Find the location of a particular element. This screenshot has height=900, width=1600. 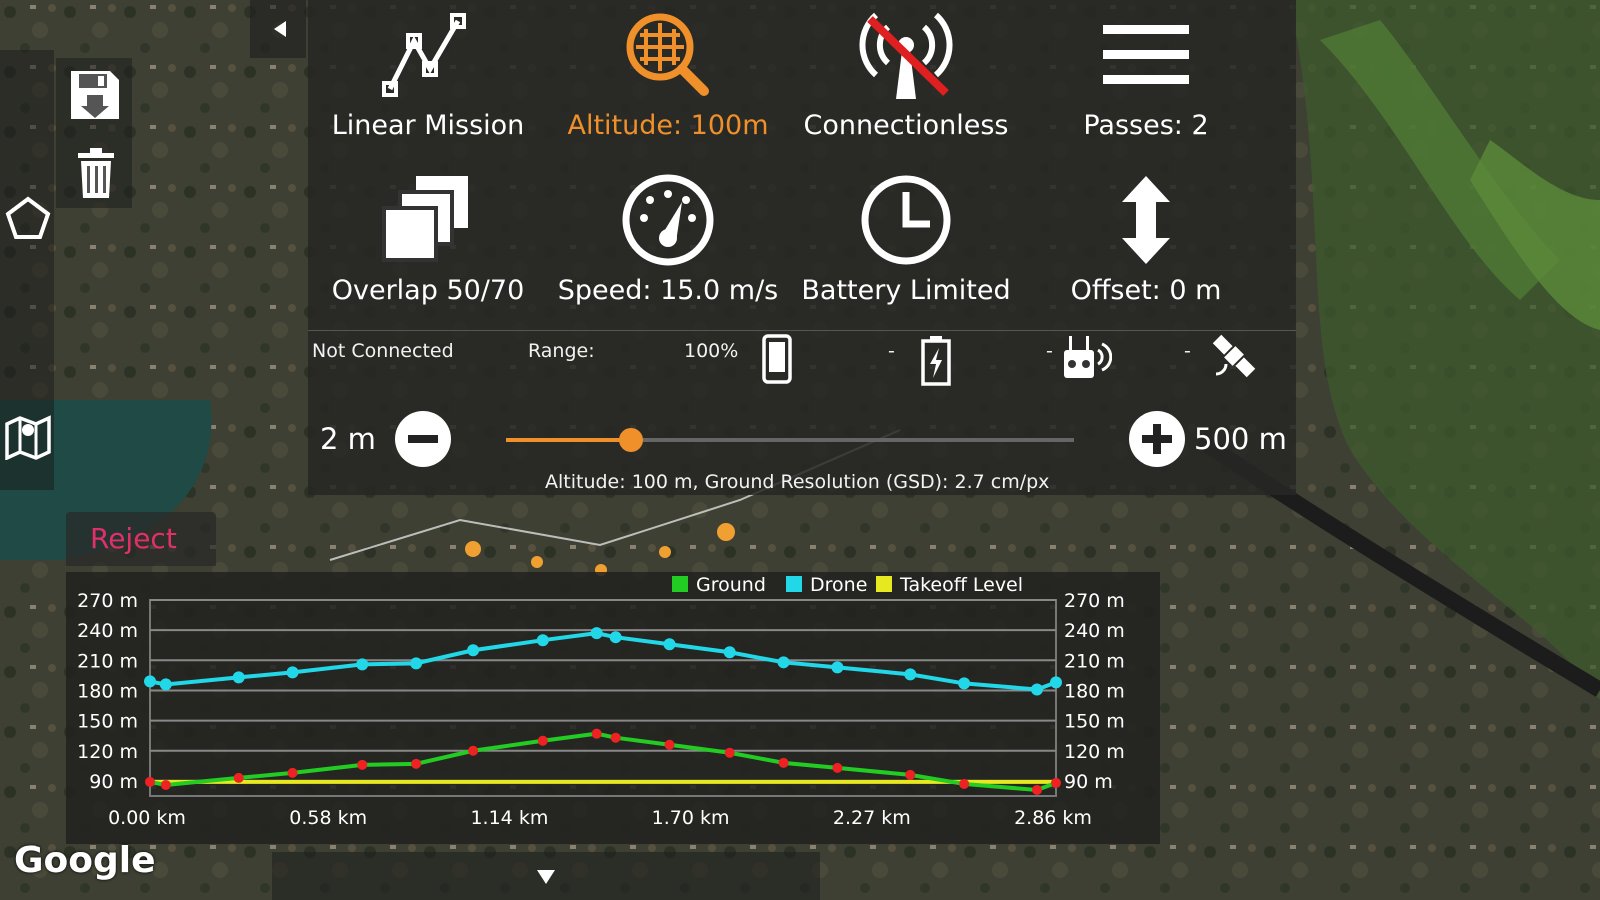

series-line-ground is located at coordinates (603, 761).